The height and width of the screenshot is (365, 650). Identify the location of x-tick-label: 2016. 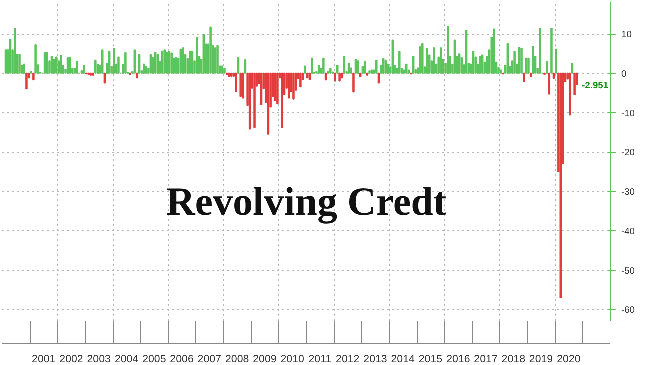
(458, 359).